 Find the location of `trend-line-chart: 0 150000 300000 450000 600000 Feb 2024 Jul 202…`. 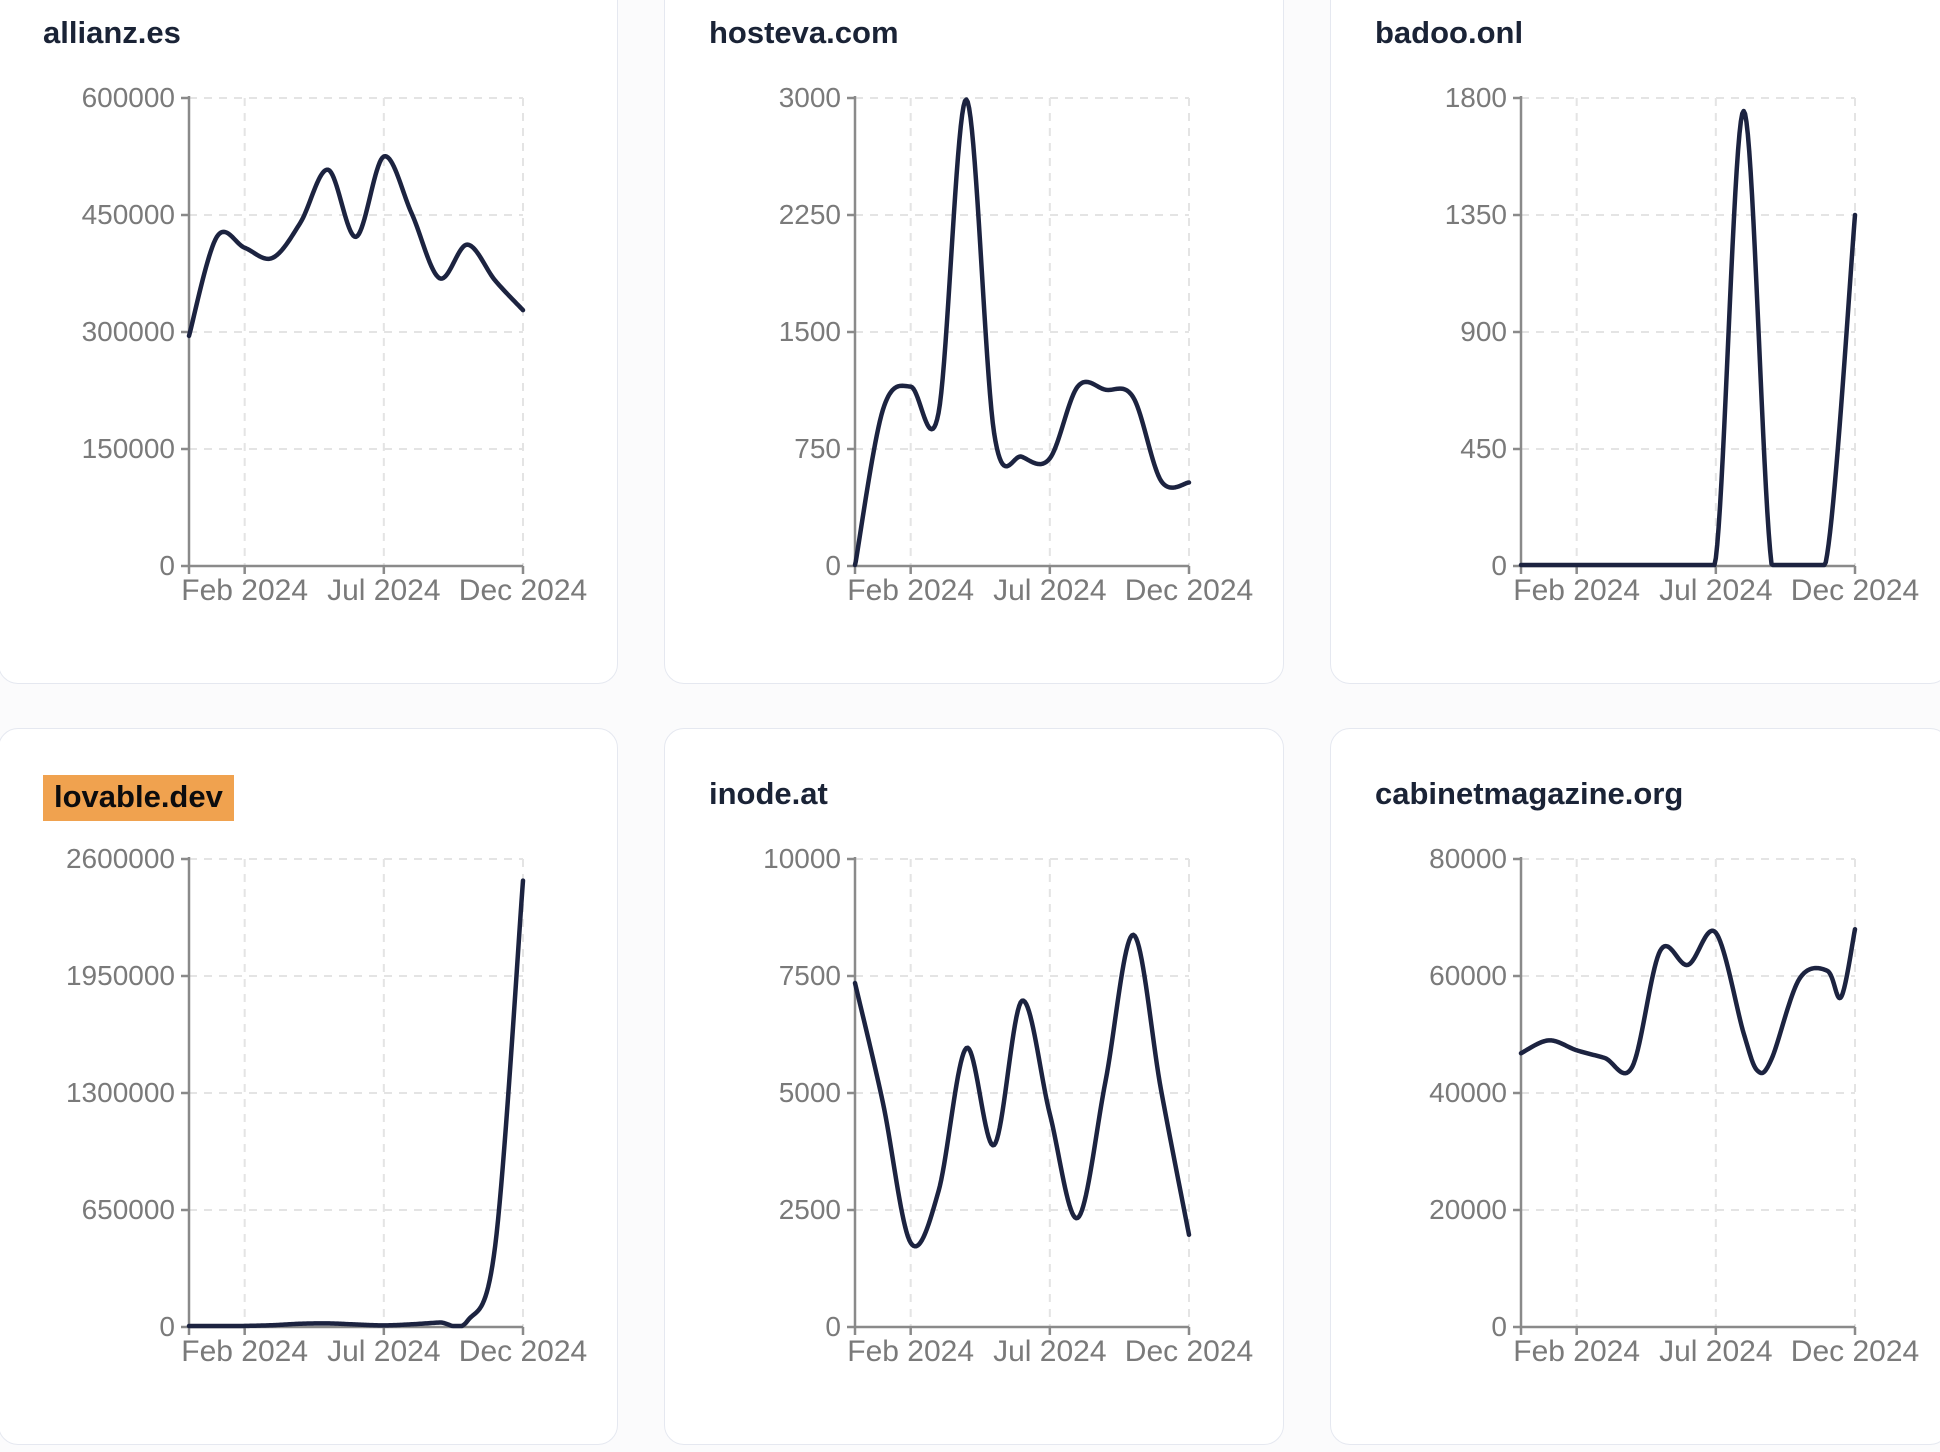

trend-line-chart: 0 150000 300000 450000 600000 Feb 2024 Jul 202… is located at coordinates (335, 344).